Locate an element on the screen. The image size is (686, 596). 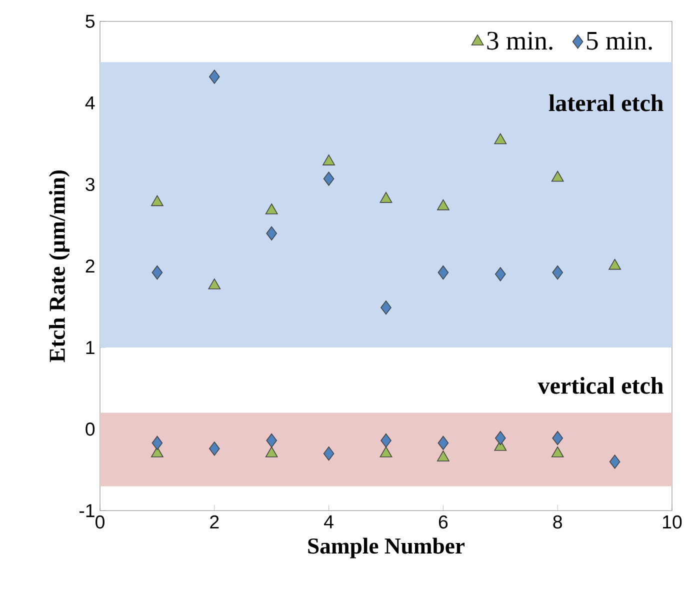
legend-label: 5 min. is located at coordinates (619, 41).